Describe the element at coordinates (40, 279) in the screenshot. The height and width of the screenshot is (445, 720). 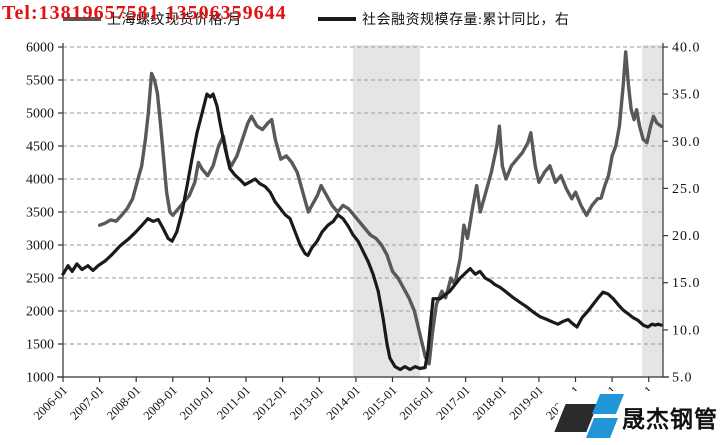
I see `left-axis-tick-label: 2500` at that location.